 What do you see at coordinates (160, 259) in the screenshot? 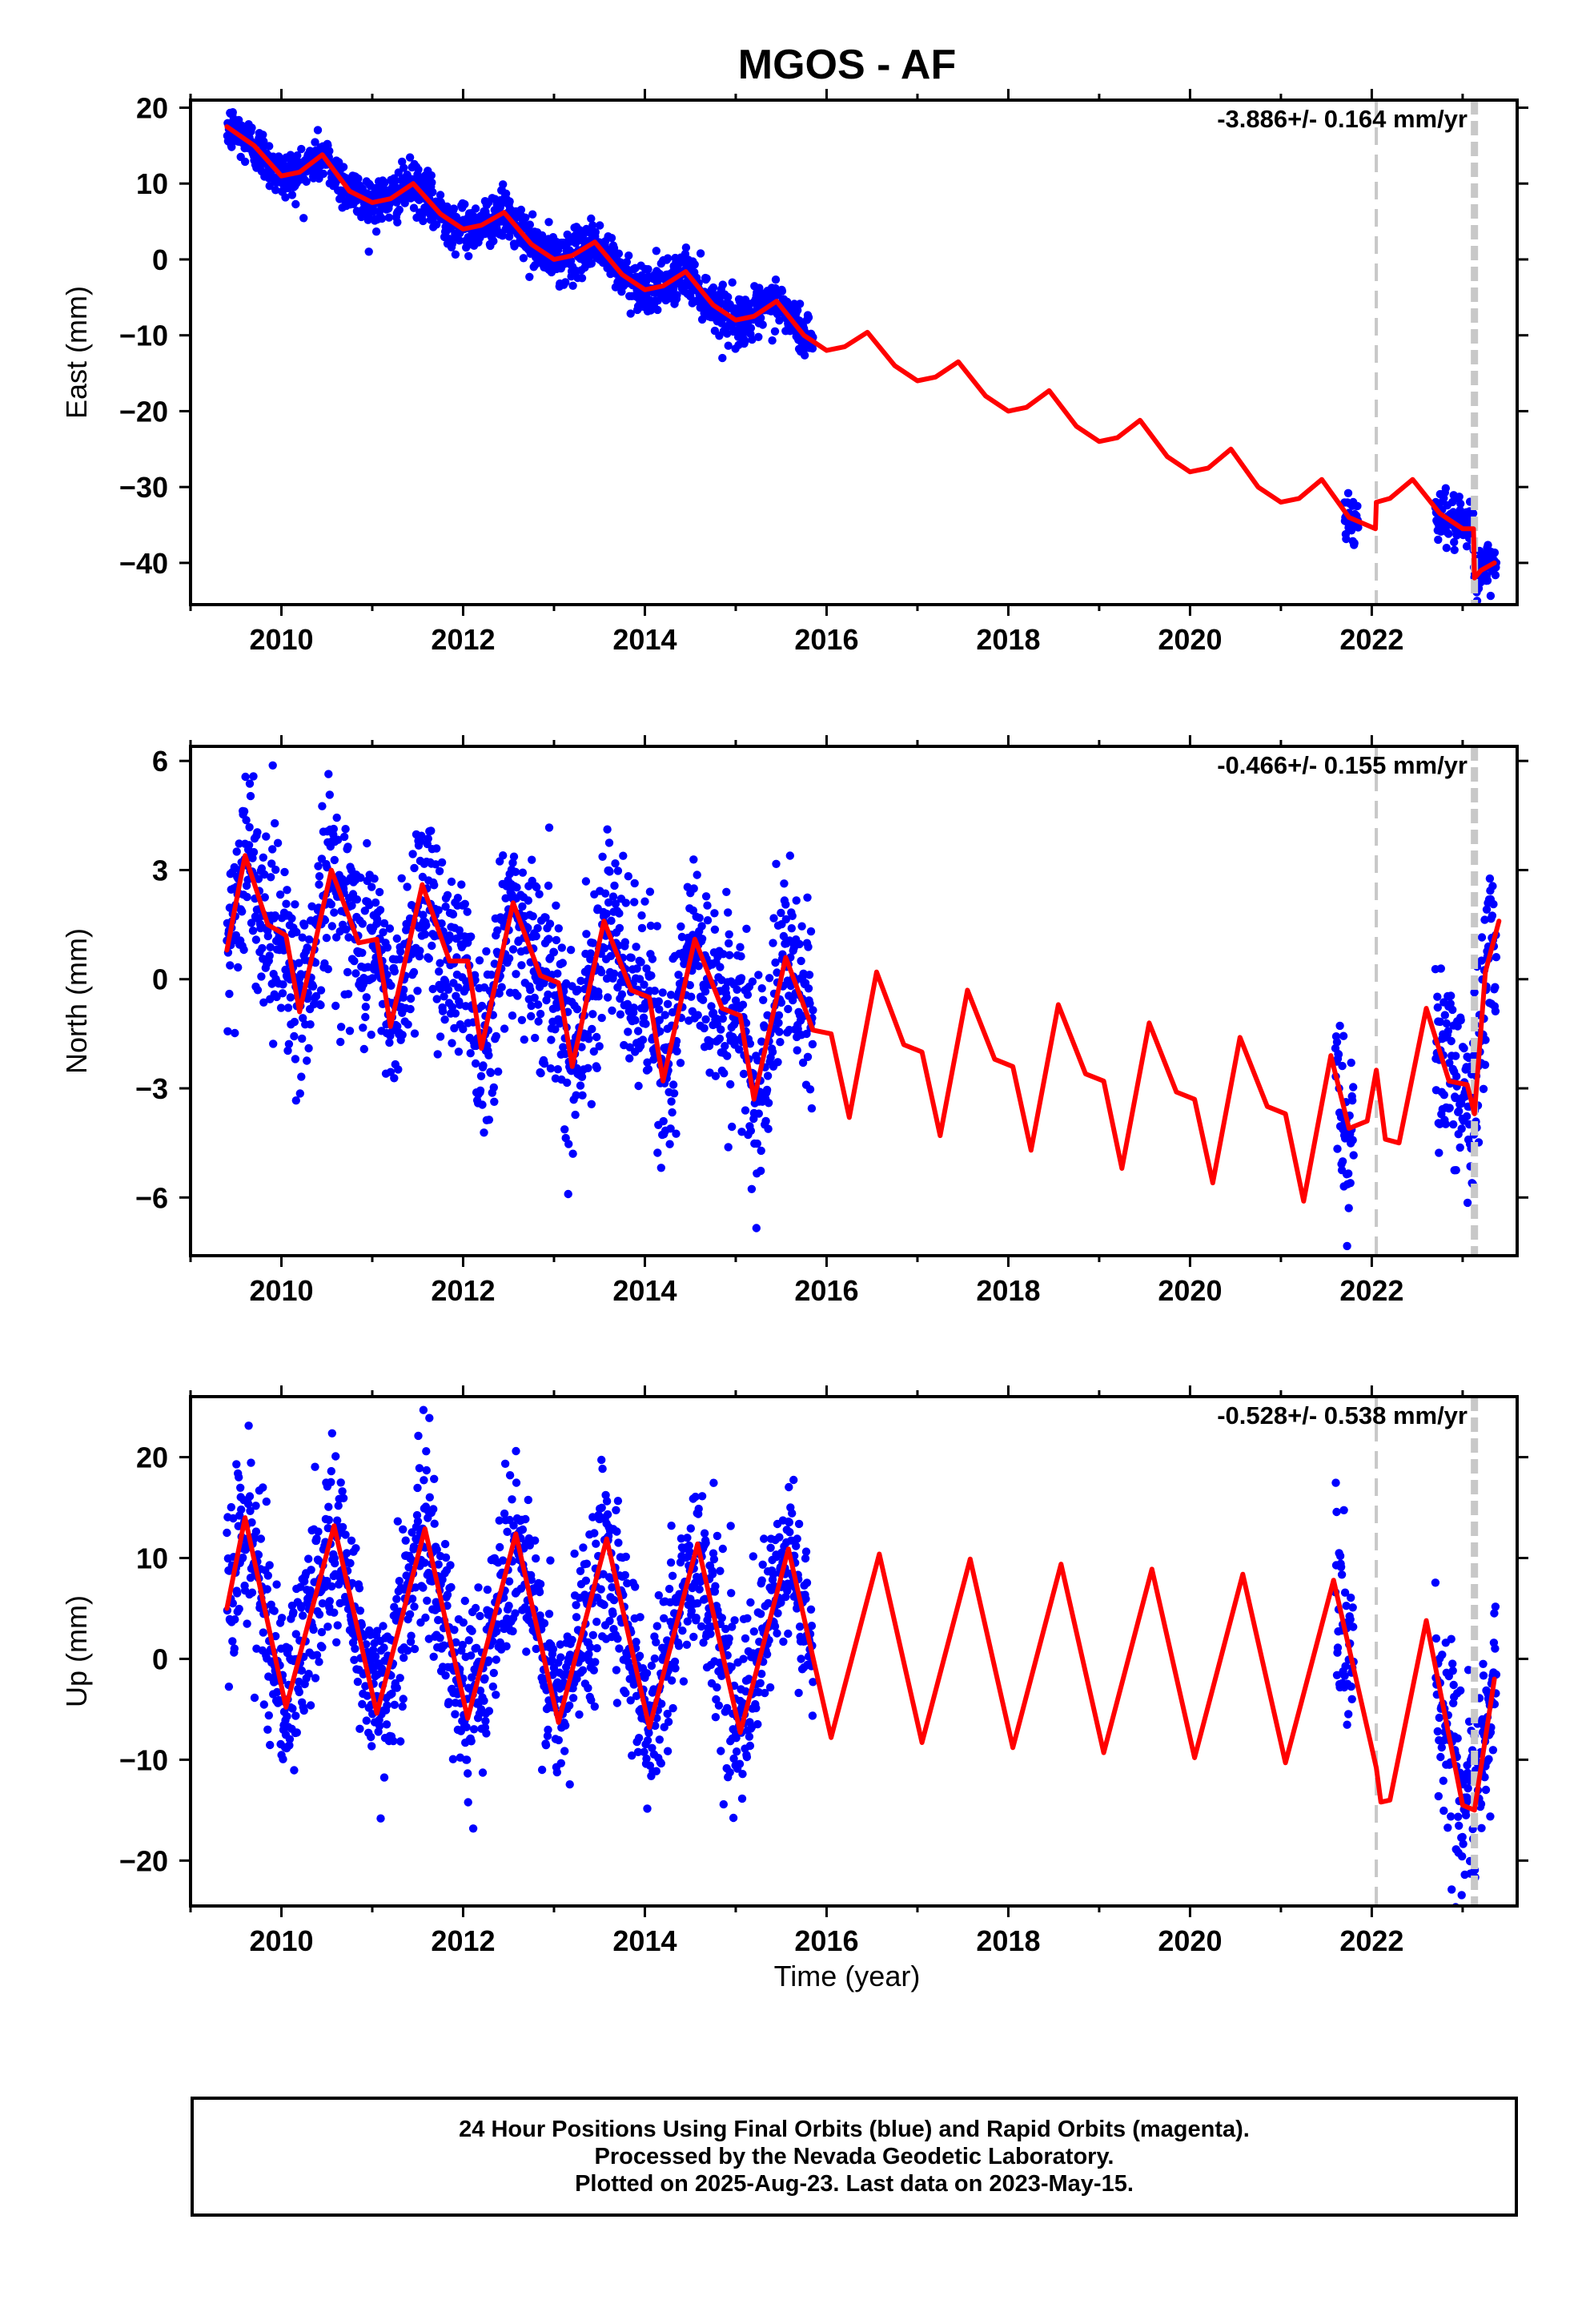
I see `y-tick-label: 0` at bounding box center [160, 259].